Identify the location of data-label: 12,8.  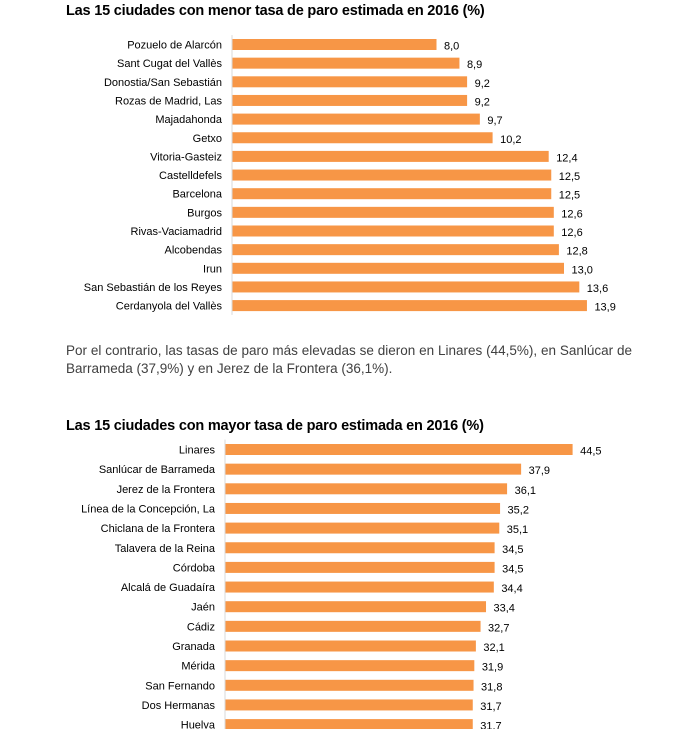
(576, 252).